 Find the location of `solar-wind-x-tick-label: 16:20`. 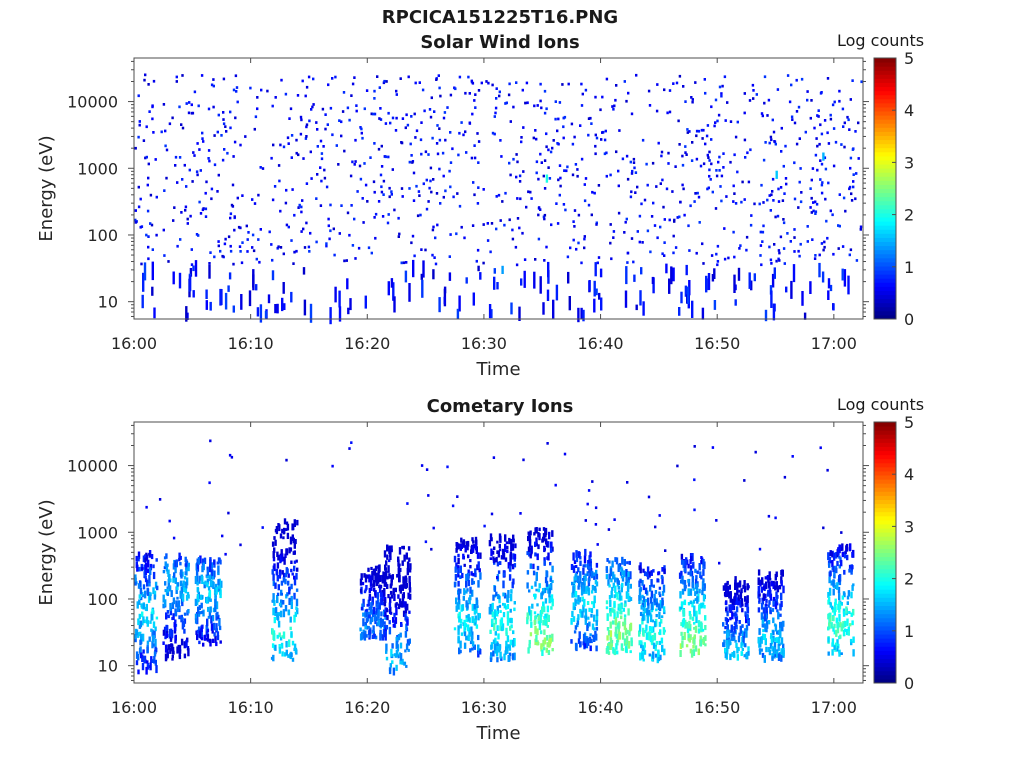

solar-wind-x-tick-label: 16:20 is located at coordinates (367, 343).